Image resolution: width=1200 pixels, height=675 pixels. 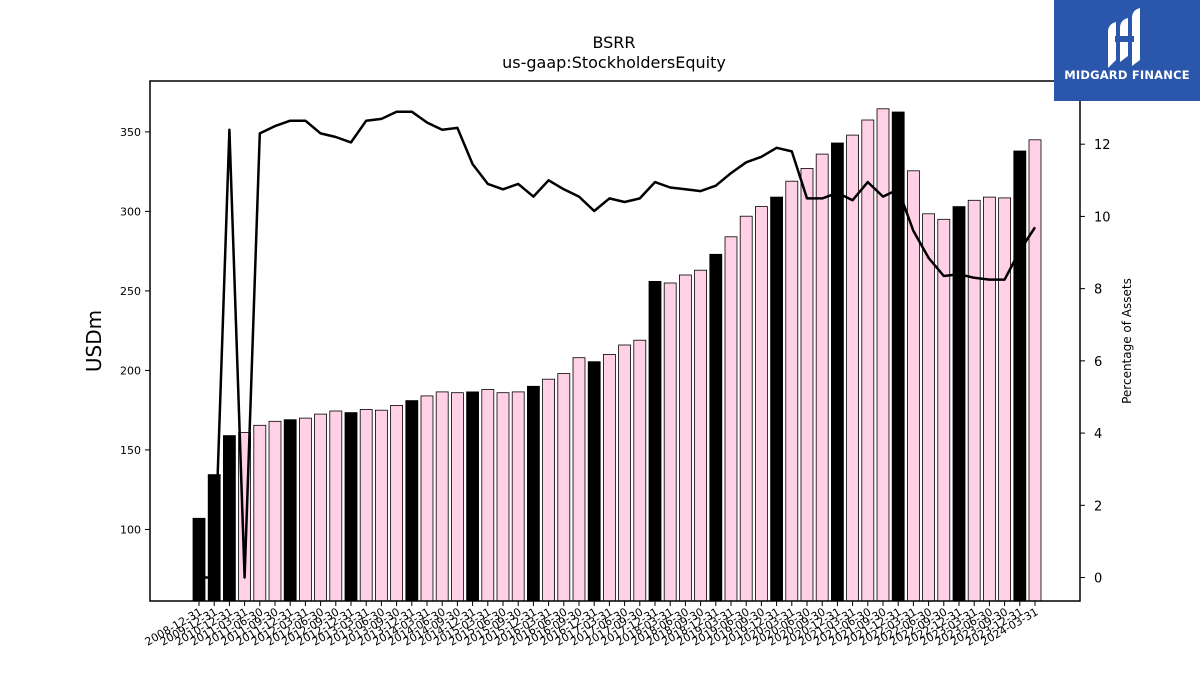 What do you see at coordinates (613, 42) in the screenshot?
I see `chart-title: BSRR` at bounding box center [613, 42].